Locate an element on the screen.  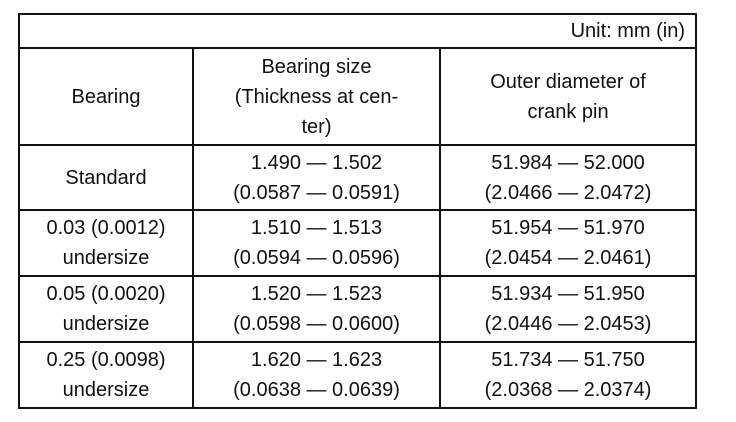
outer-diameter-in: (2.0368 — 2.0374) is located at coordinates (568, 390).